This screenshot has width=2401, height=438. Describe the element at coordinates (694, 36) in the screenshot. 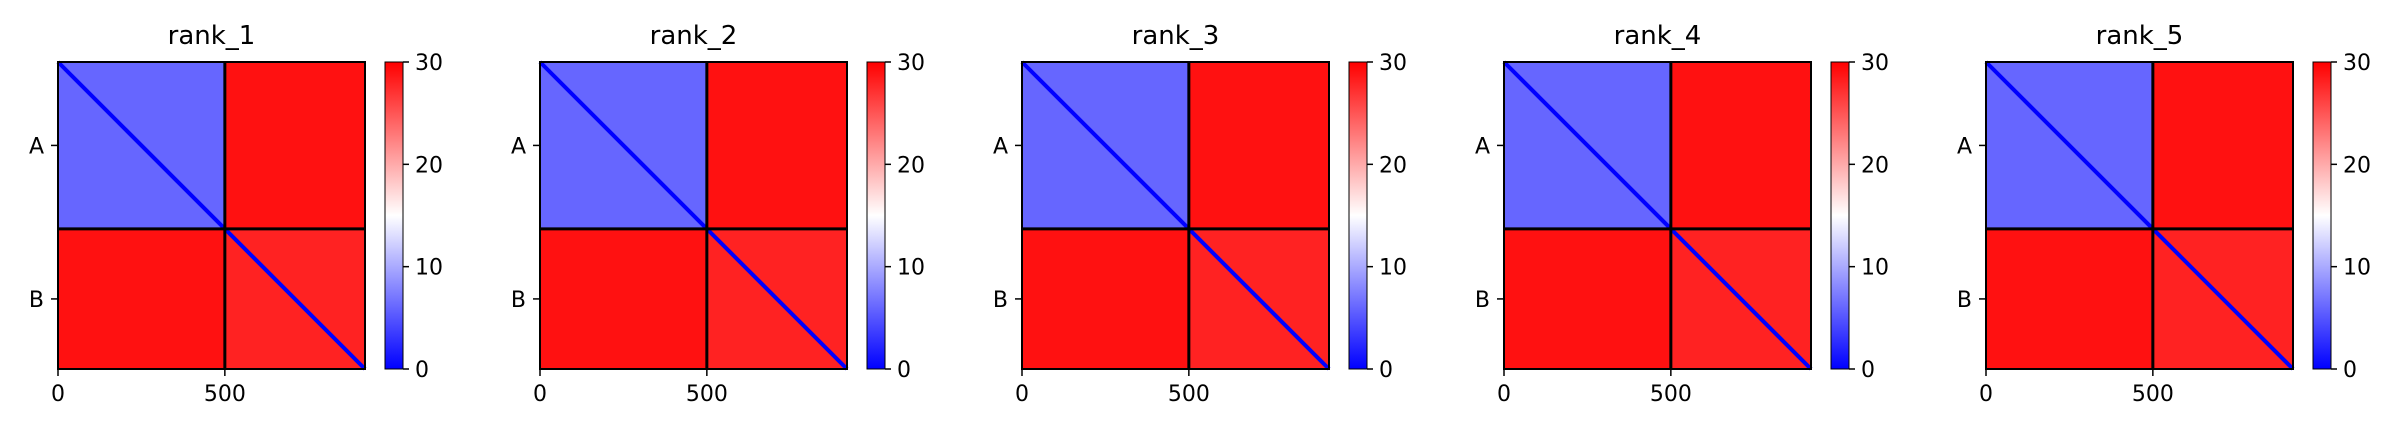

I see `chart-title: rank_2` at that location.